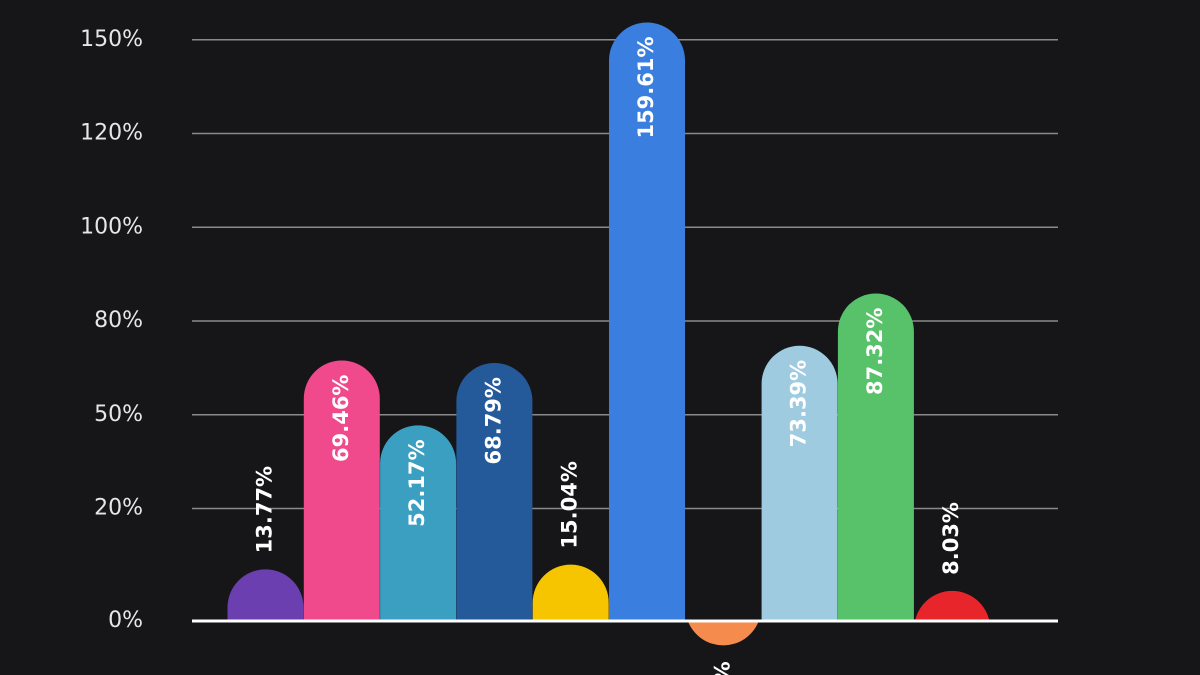  Describe the element at coordinates (341, 418) in the screenshot. I see `bar-value-label: 69.46%` at that location.